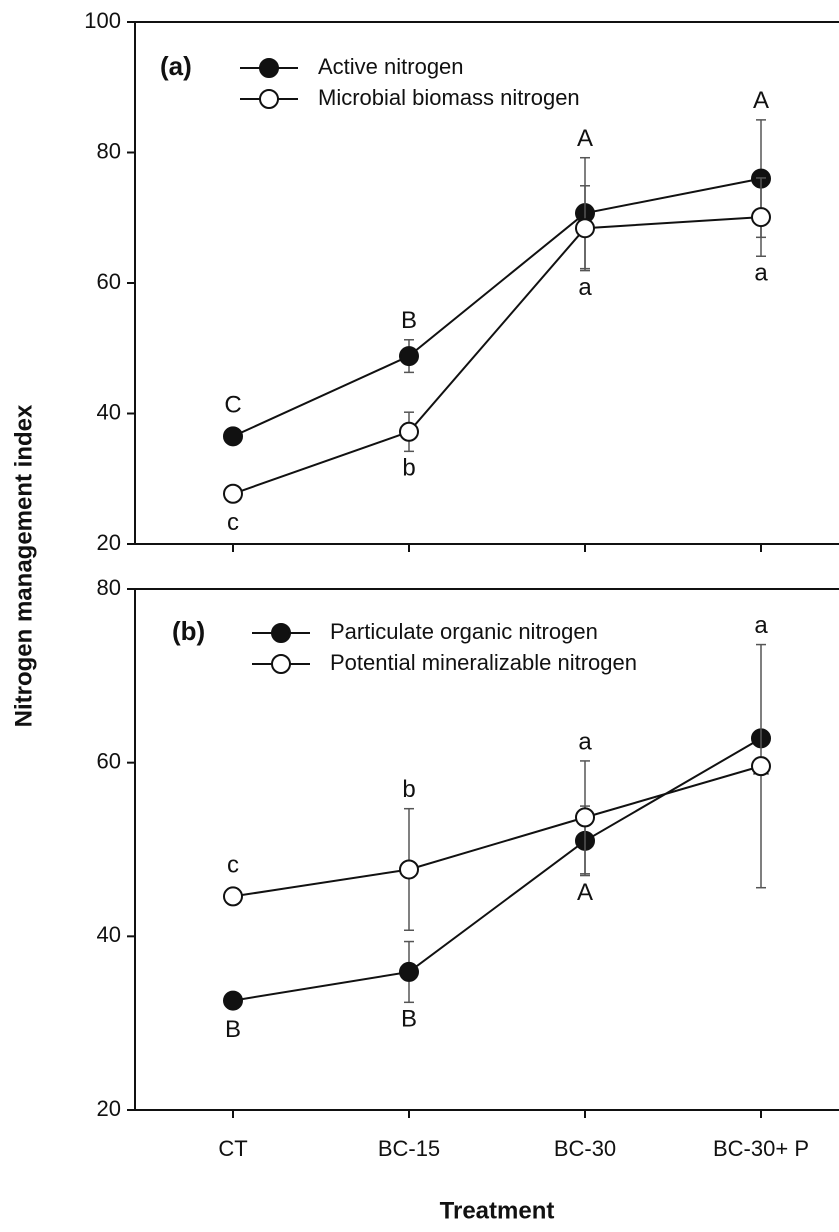 The width and height of the screenshot is (839, 1232). I want to click on x-tick-label: CT, so click(232, 1148).